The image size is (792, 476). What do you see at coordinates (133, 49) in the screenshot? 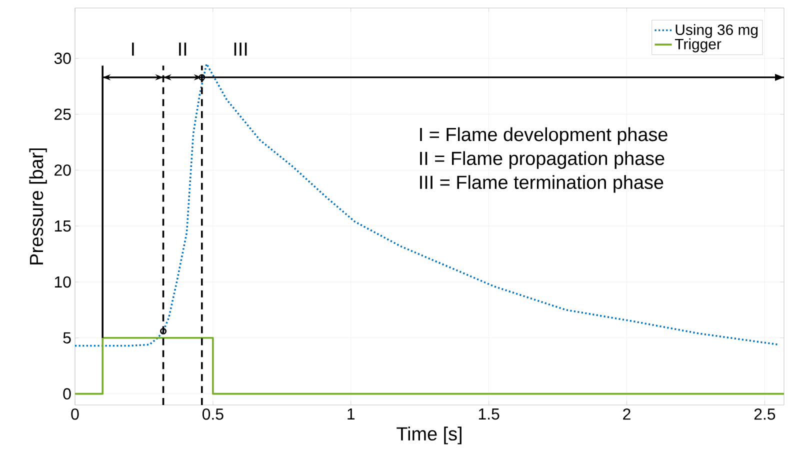
I see `annotation: I` at bounding box center [133, 49].